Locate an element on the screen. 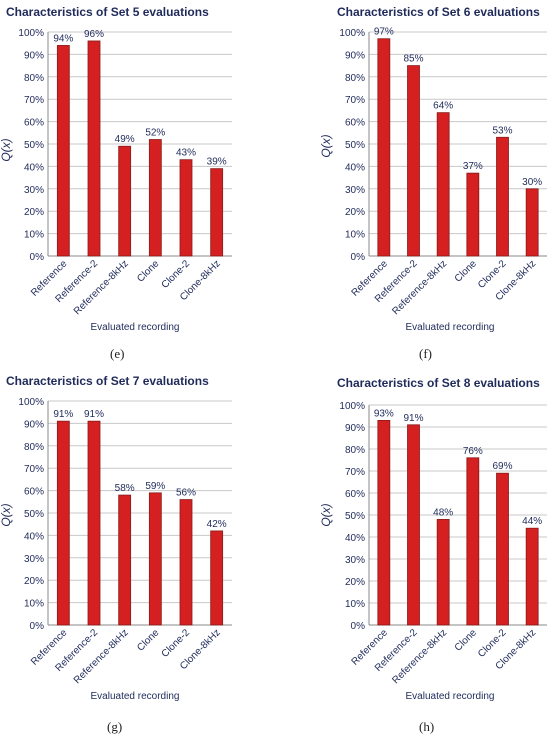 The image size is (550, 743). data-label: 64% is located at coordinates (443, 106).